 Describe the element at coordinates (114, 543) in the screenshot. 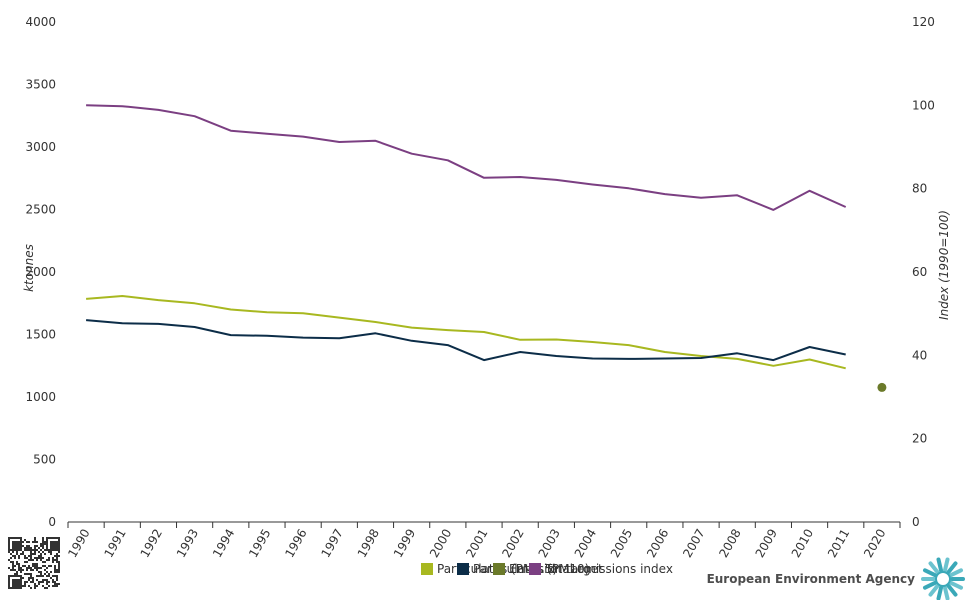

I see `x-tick-label: 1991` at that location.